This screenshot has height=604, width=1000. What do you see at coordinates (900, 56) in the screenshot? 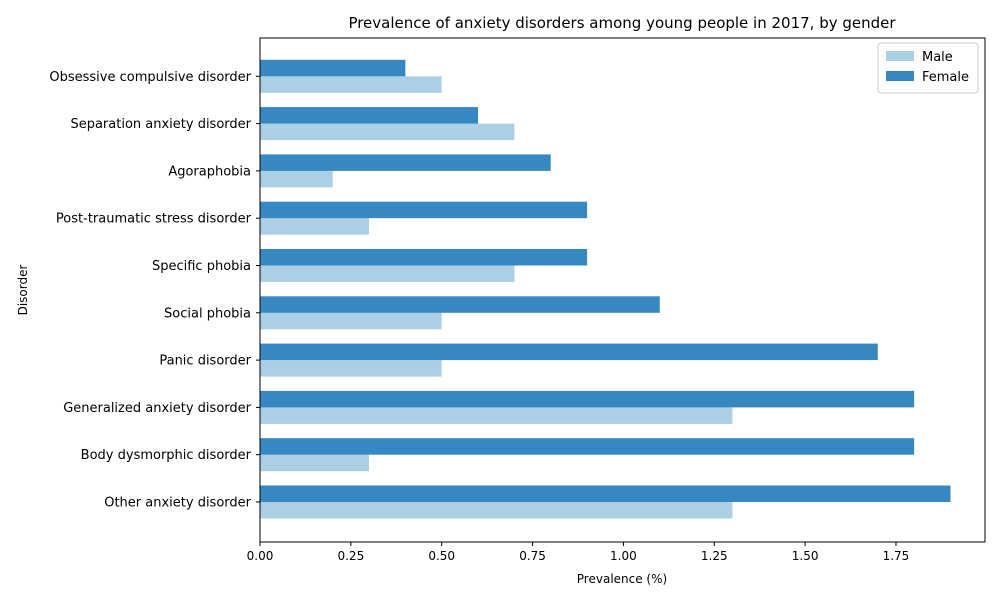
I see `legend-swatch-male` at bounding box center [900, 56].